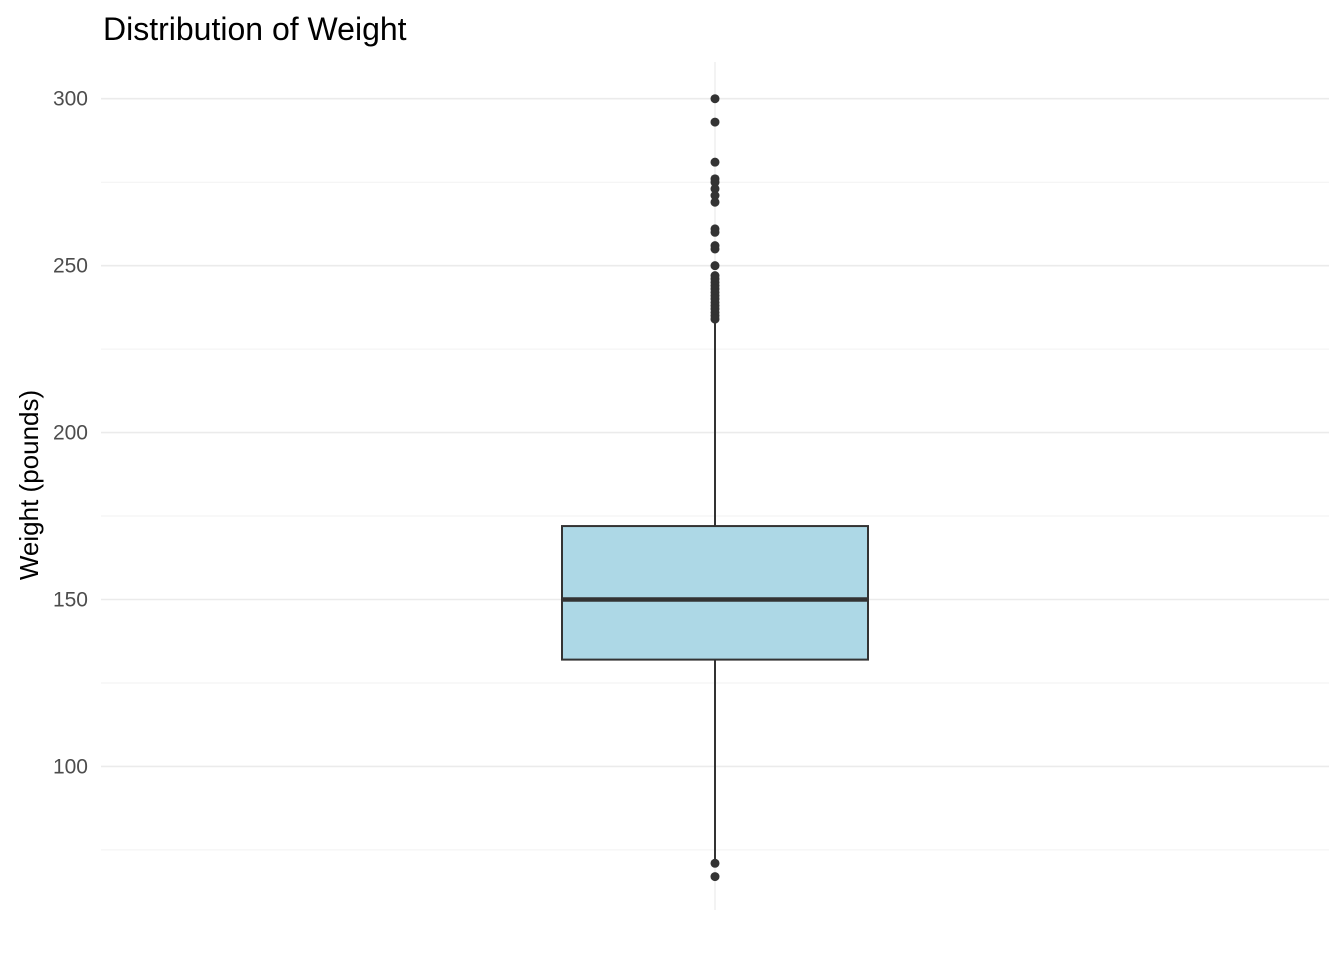  I want to click on y-tick-label: 200, so click(70, 433).